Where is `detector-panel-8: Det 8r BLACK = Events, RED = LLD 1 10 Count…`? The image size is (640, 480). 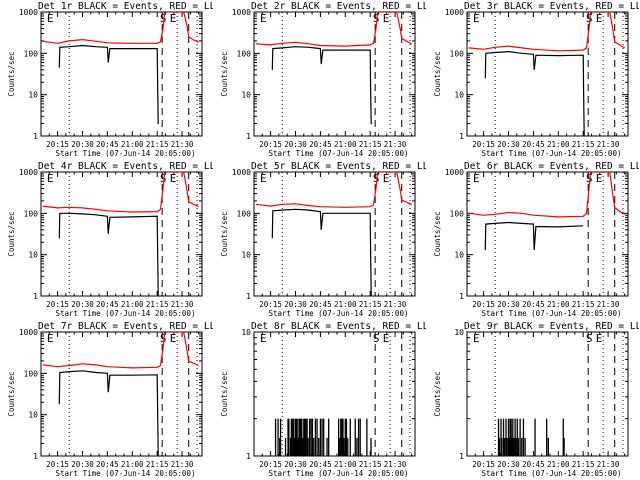
detector-panel-8: Det 8r BLACK = Events, RED = LLD 1 10 Count… is located at coordinates (323, 399).